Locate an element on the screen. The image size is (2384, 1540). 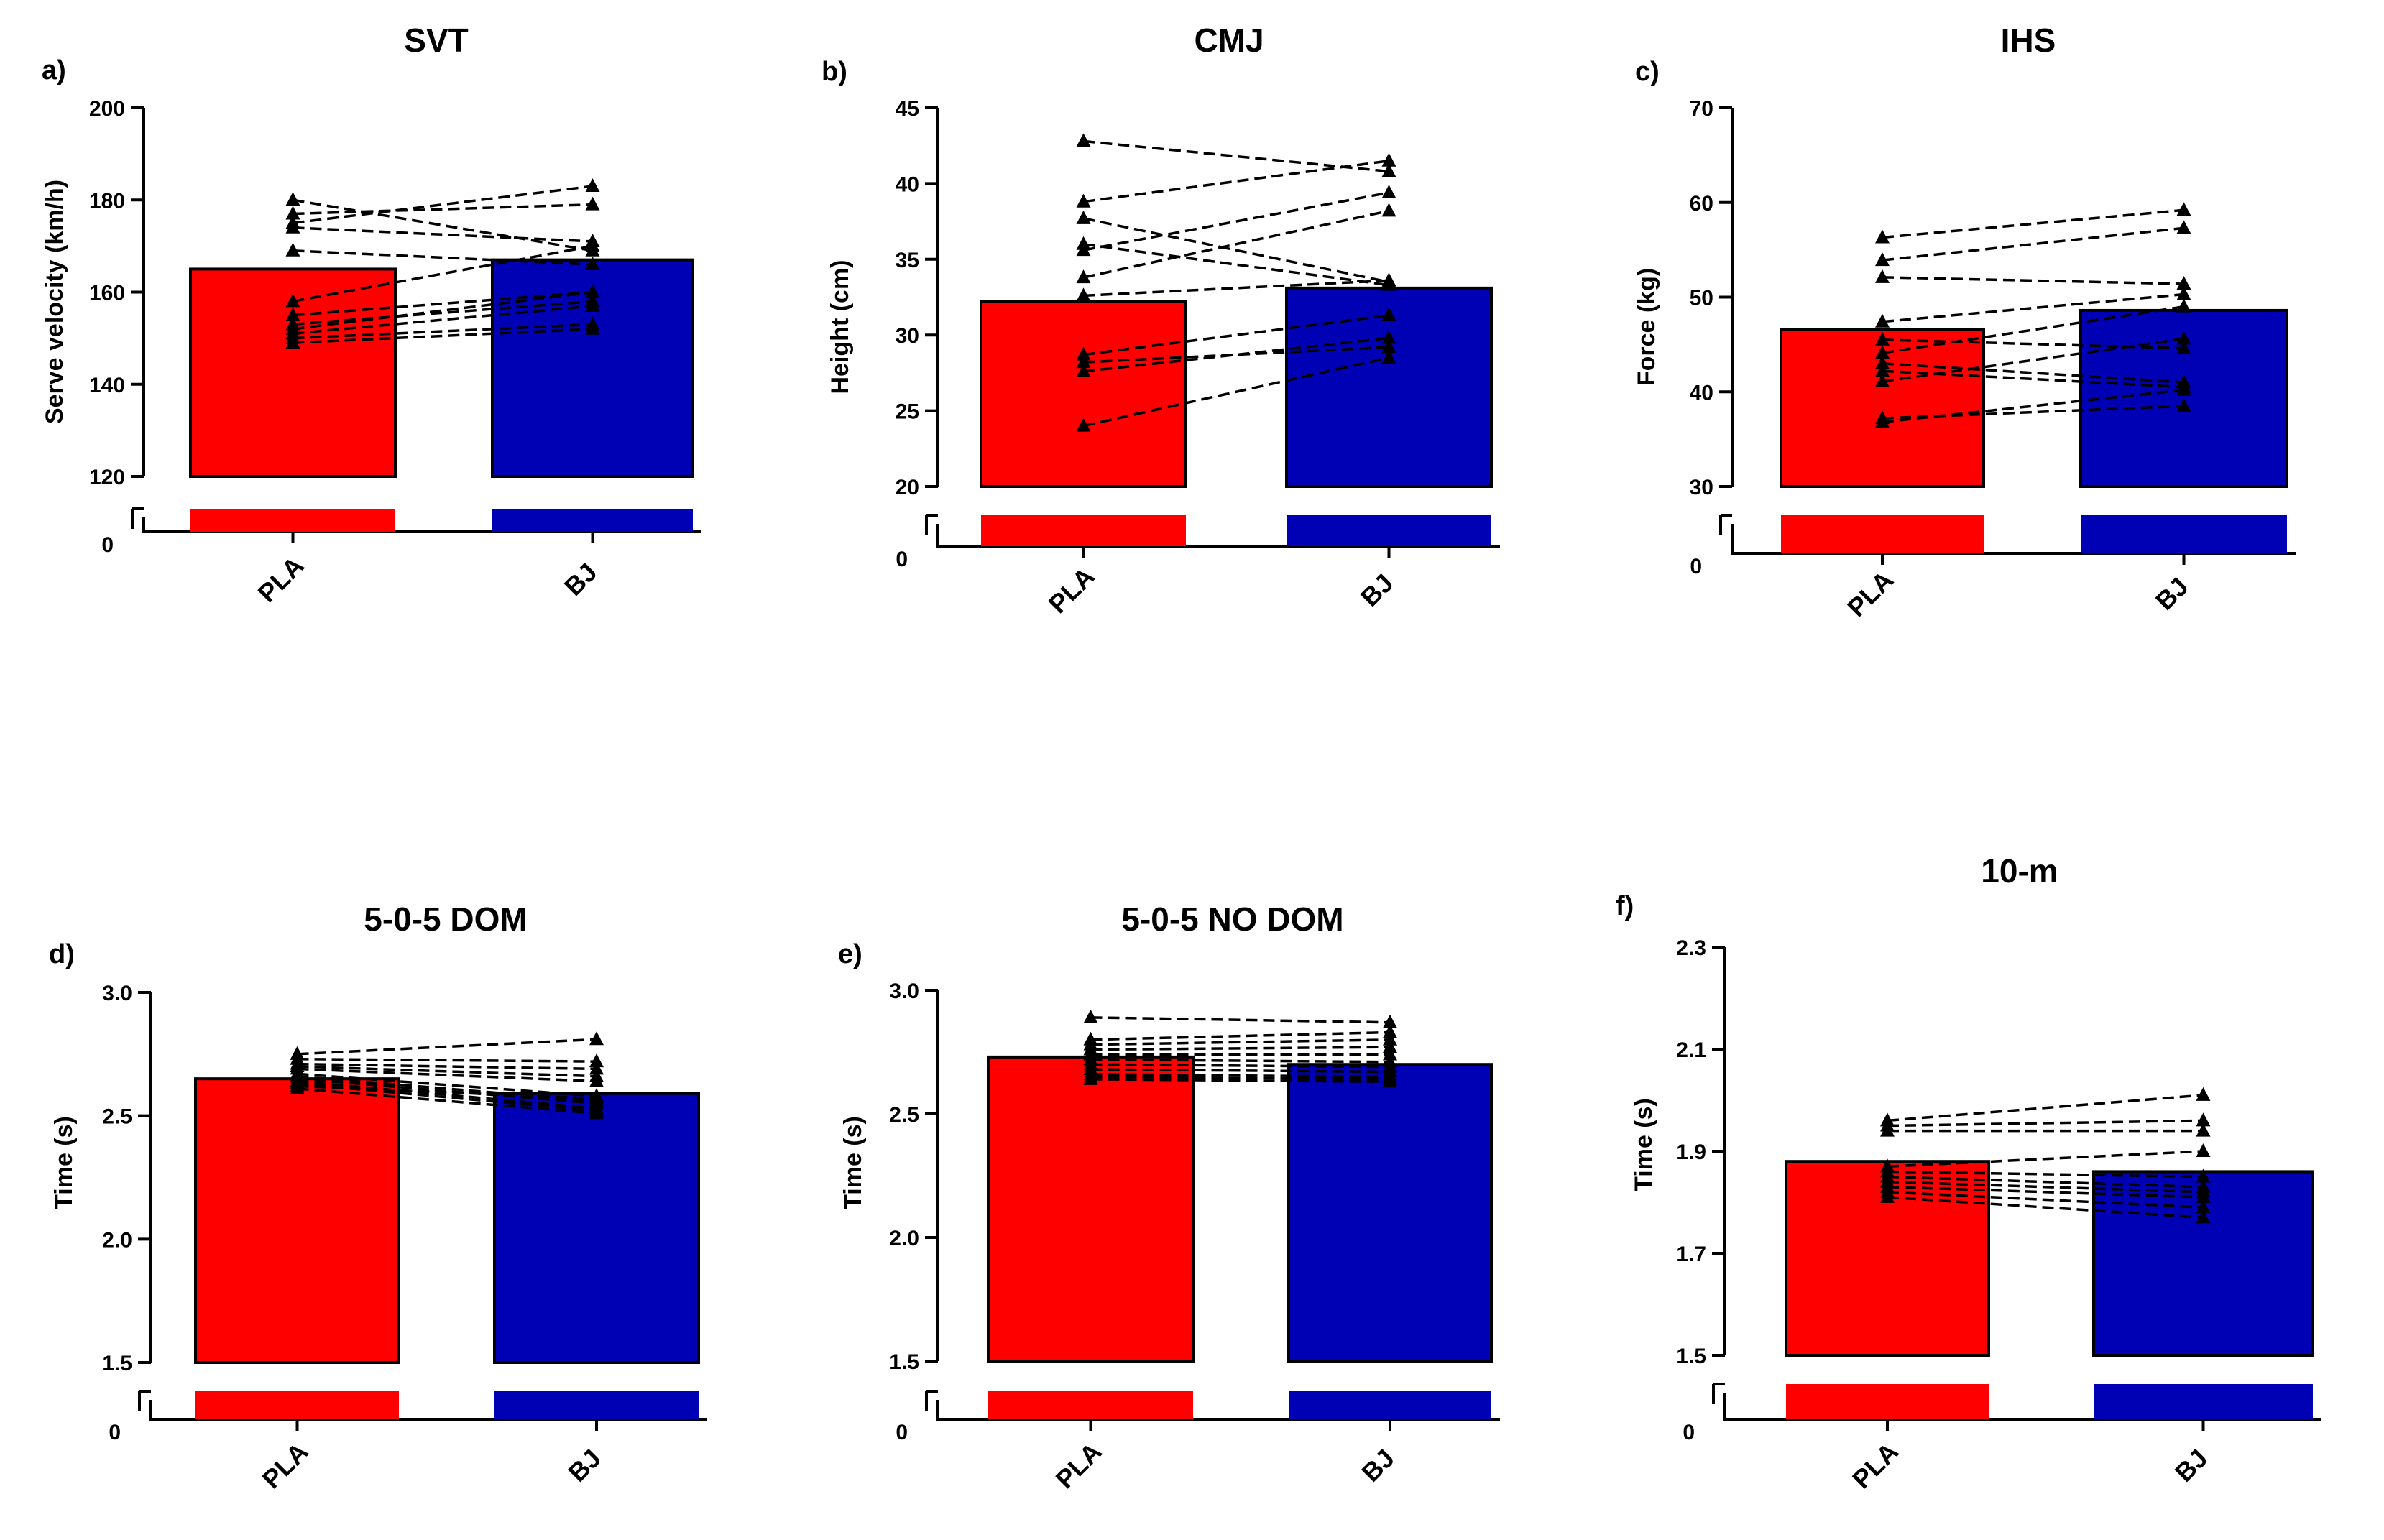
panel-label: e) is located at coordinates (850, 954).